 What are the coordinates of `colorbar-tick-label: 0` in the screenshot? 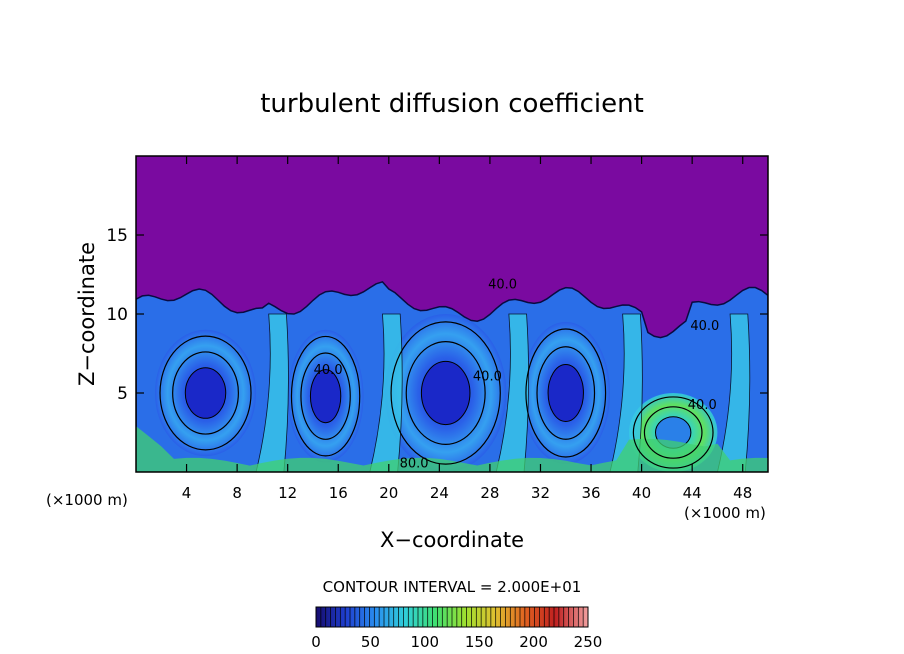 It's located at (316, 642).